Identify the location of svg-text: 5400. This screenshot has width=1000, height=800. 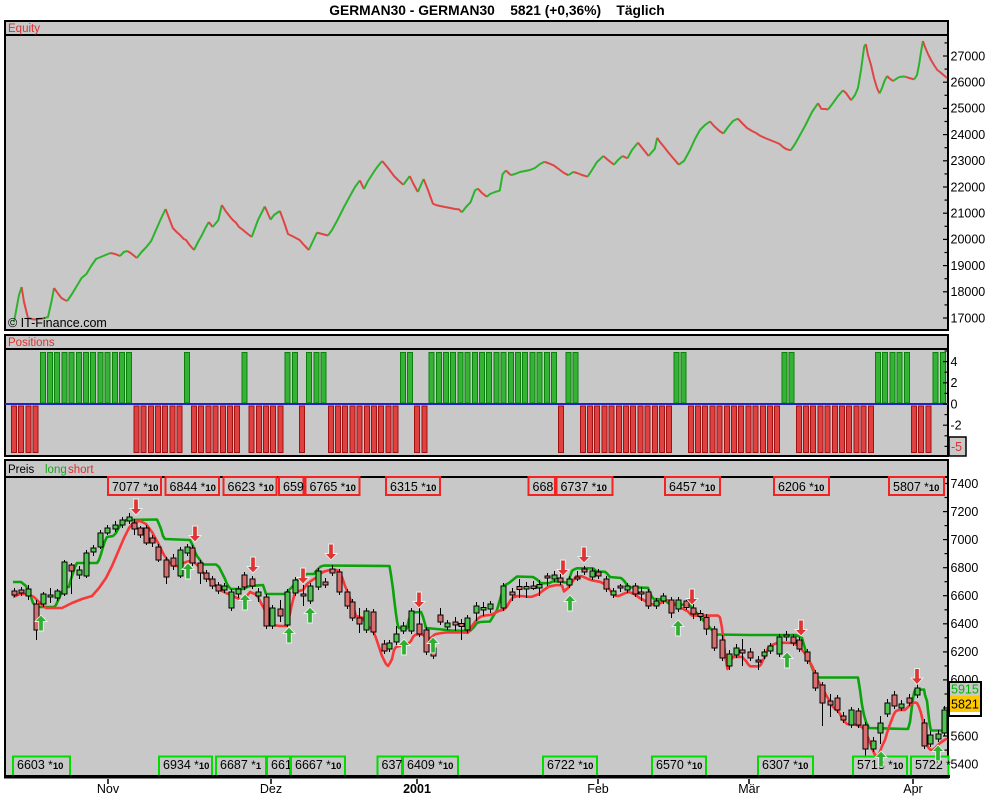
(965, 764).